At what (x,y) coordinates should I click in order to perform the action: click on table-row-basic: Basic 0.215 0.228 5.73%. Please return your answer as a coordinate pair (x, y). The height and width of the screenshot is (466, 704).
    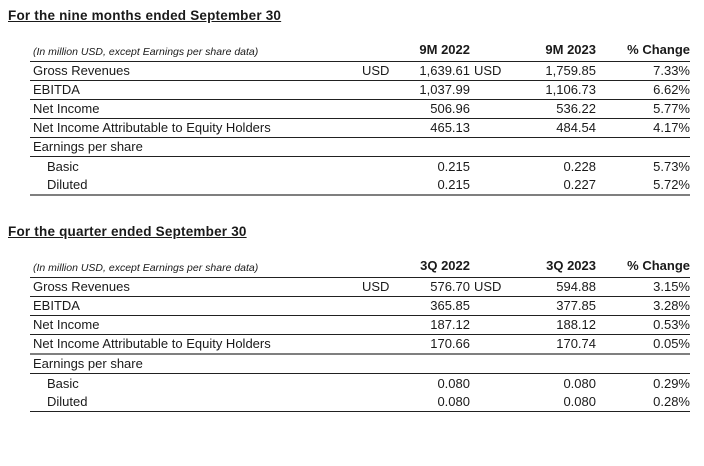
    Looking at the image, I should click on (360, 166).